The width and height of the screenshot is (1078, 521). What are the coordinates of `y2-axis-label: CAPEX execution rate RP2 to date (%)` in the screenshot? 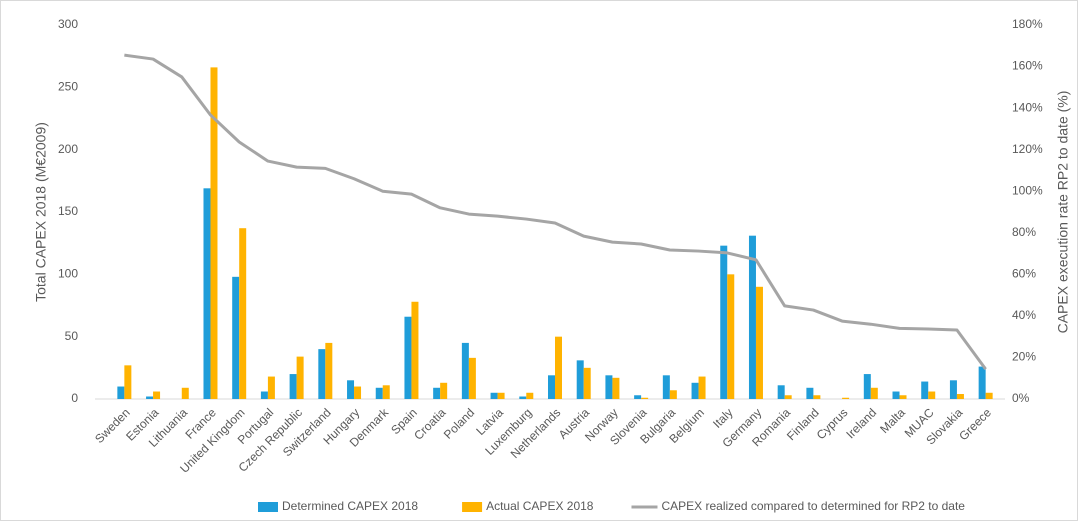 It's located at (1063, 212).